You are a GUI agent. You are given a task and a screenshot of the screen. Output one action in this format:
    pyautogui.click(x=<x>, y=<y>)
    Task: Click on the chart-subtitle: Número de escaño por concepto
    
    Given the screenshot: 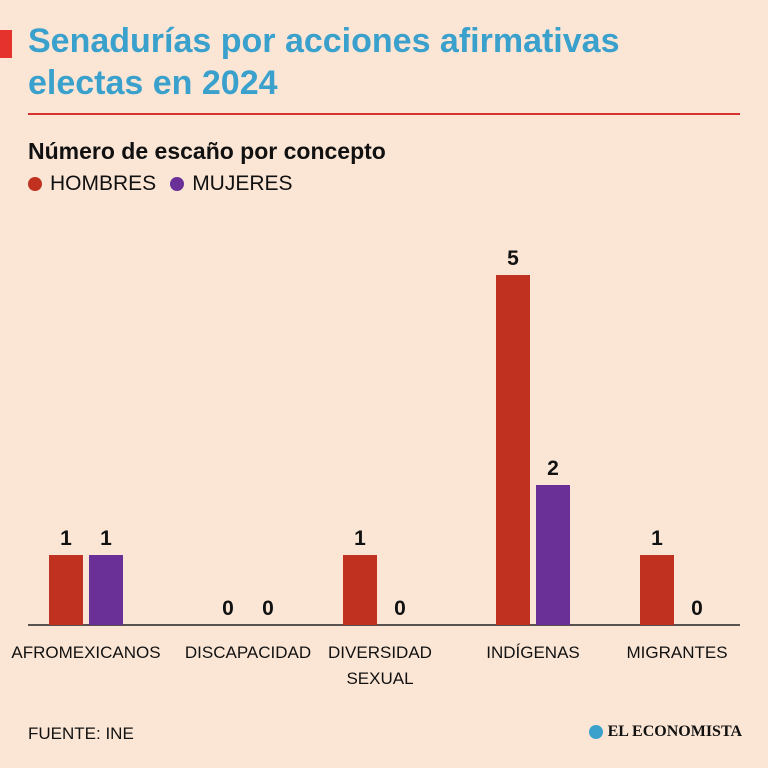 What is the action you would take?
    pyautogui.click(x=207, y=151)
    